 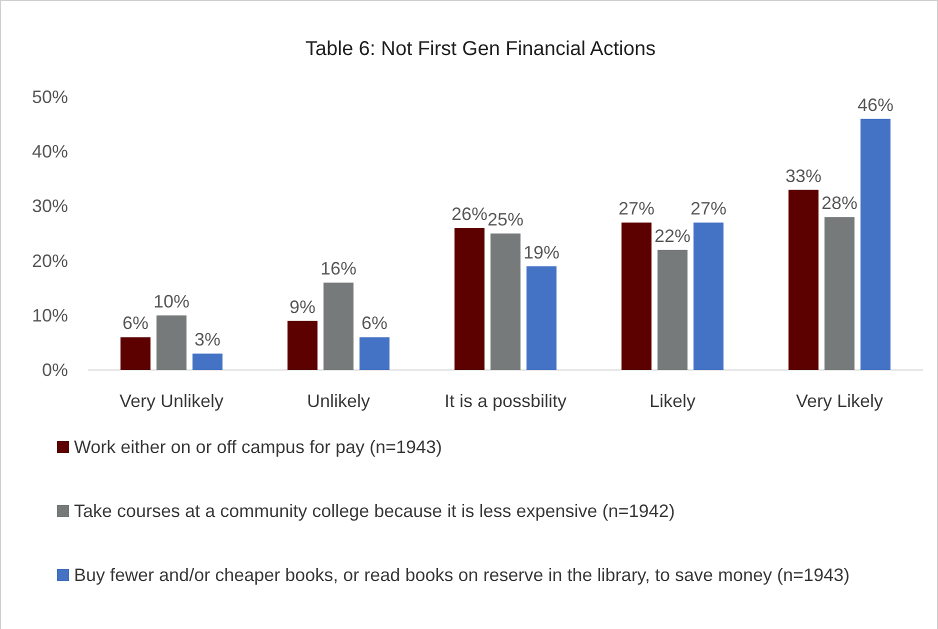 What do you see at coordinates (302, 306) in the screenshot?
I see `data-label: 9%` at bounding box center [302, 306].